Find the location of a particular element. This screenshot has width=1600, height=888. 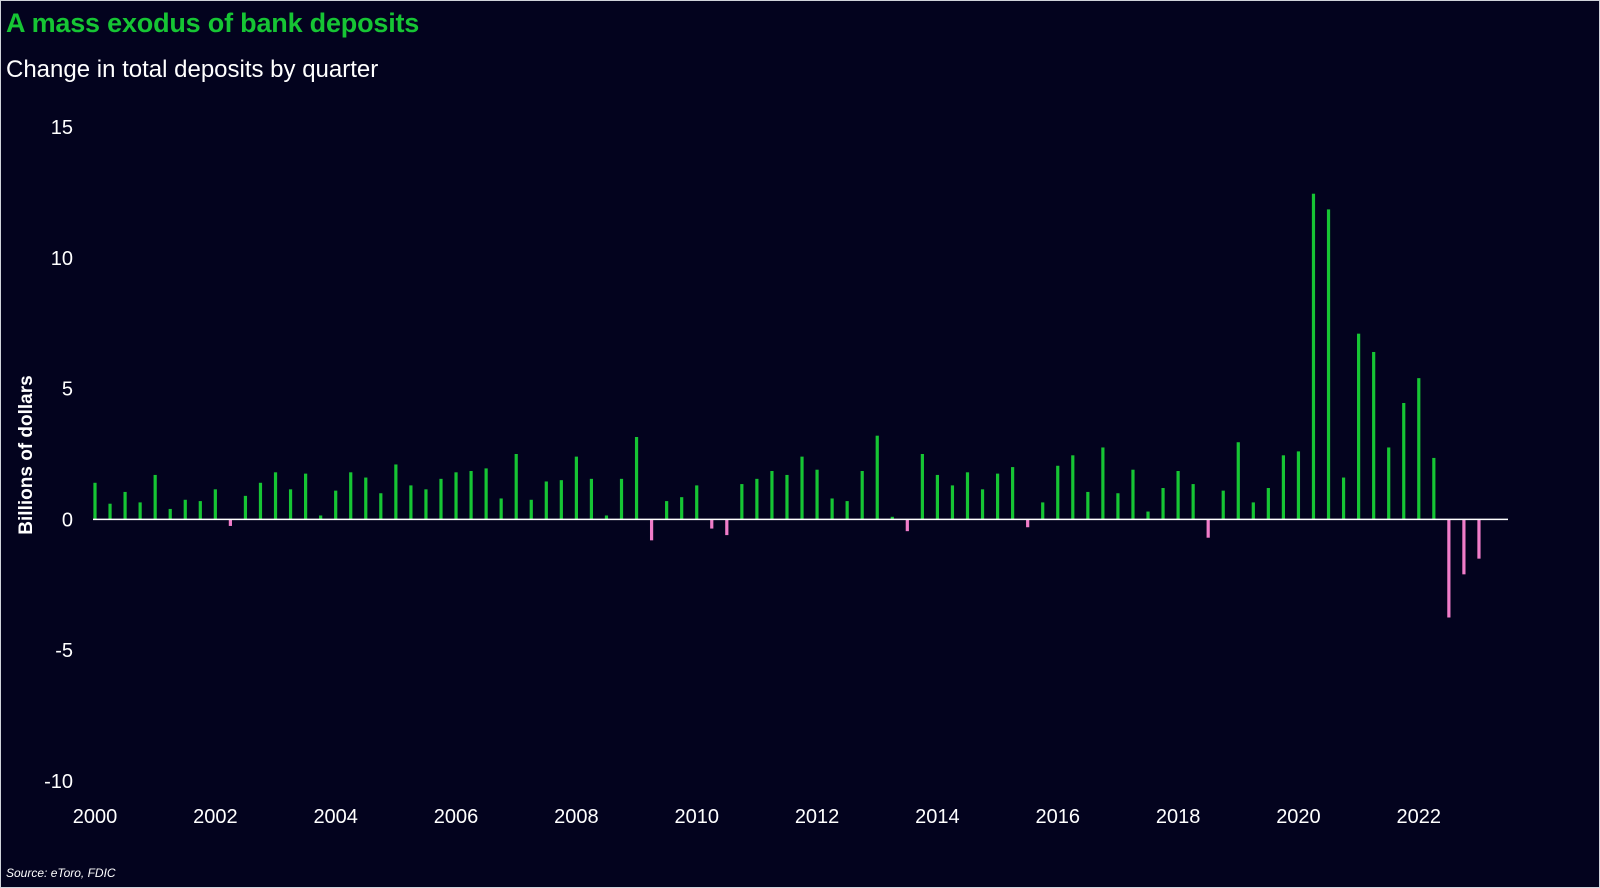

y-tick-label: 0 is located at coordinates (67, 520).